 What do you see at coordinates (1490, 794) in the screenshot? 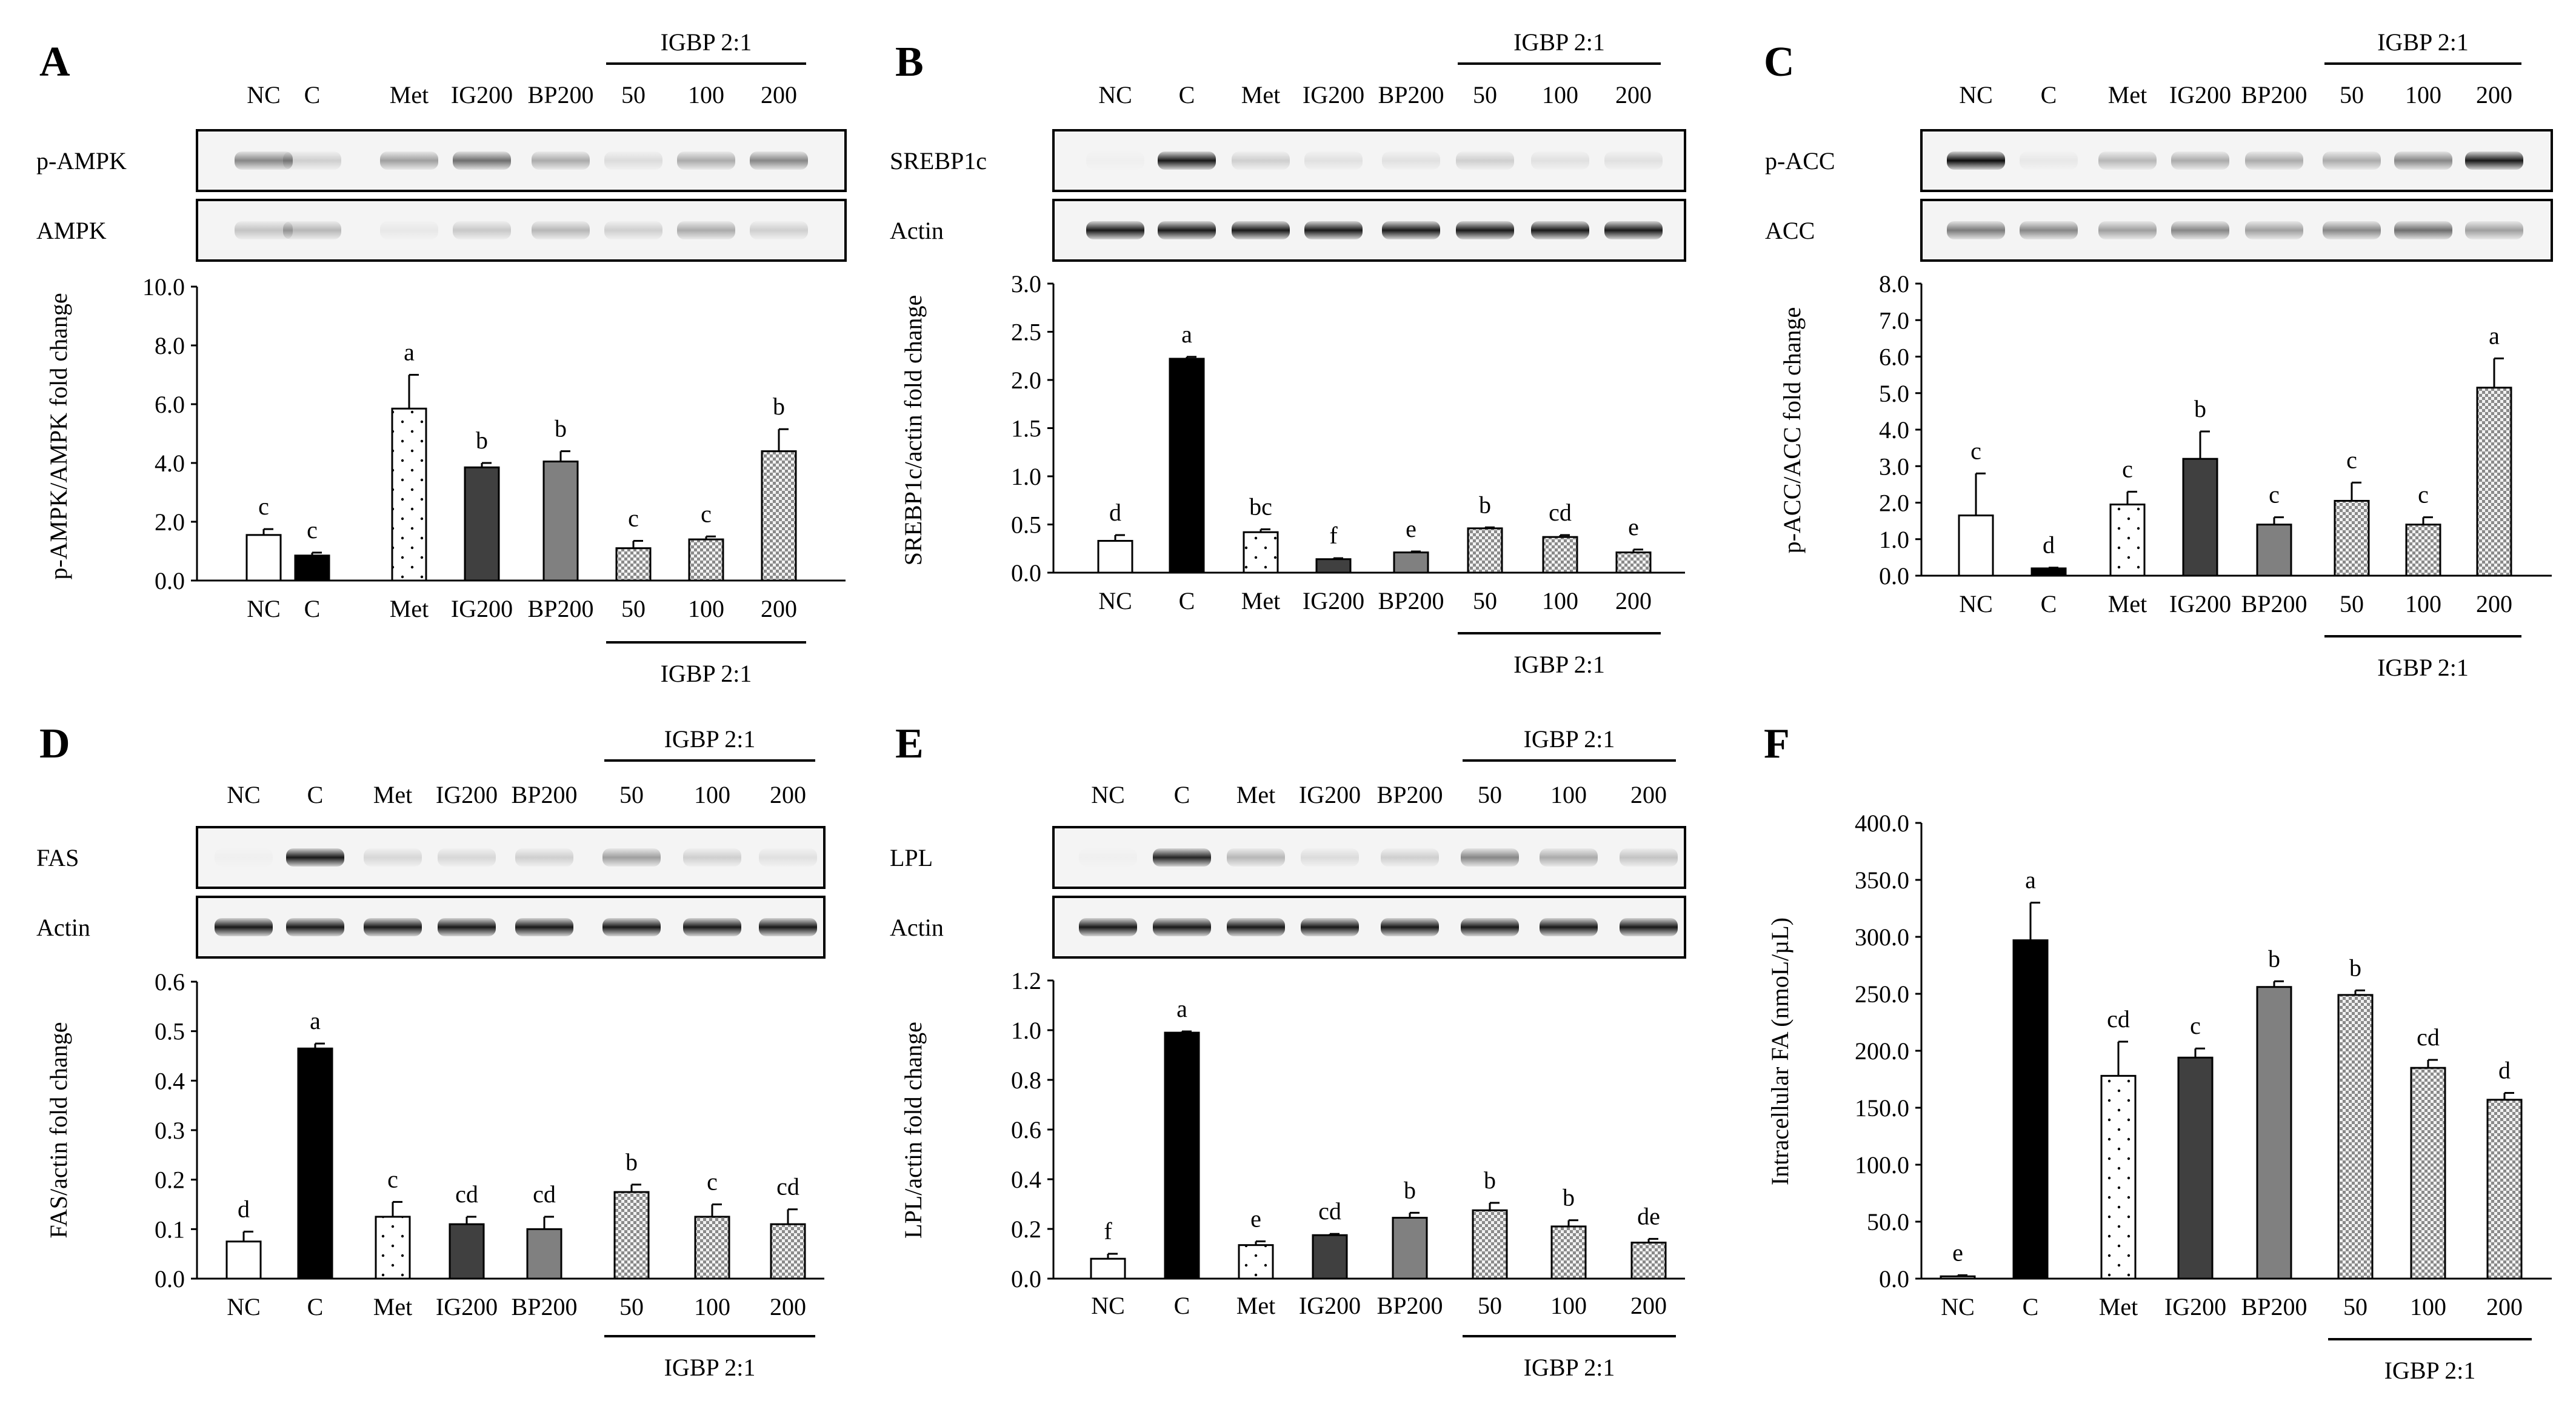
I see `blot-lane-label: 50` at bounding box center [1490, 794].